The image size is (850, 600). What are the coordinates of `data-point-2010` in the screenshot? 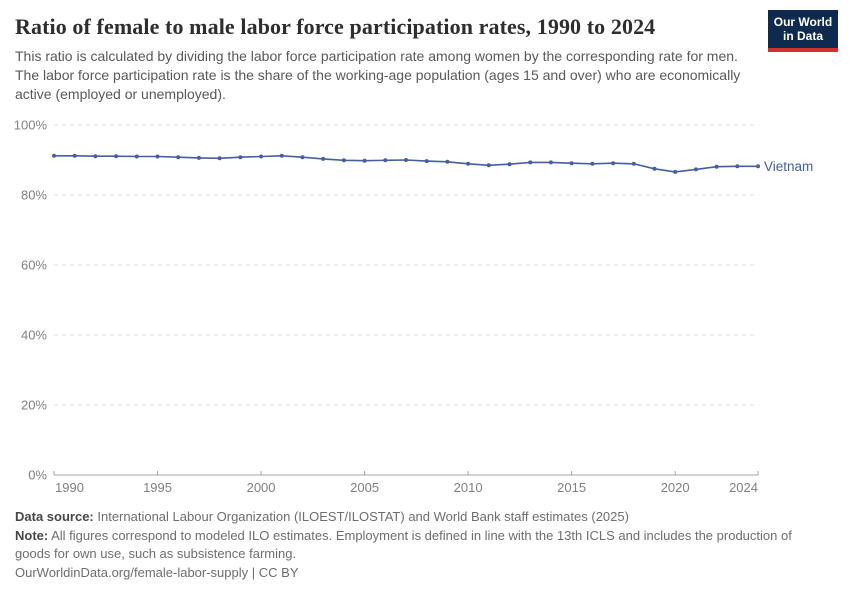 It's located at (468, 163).